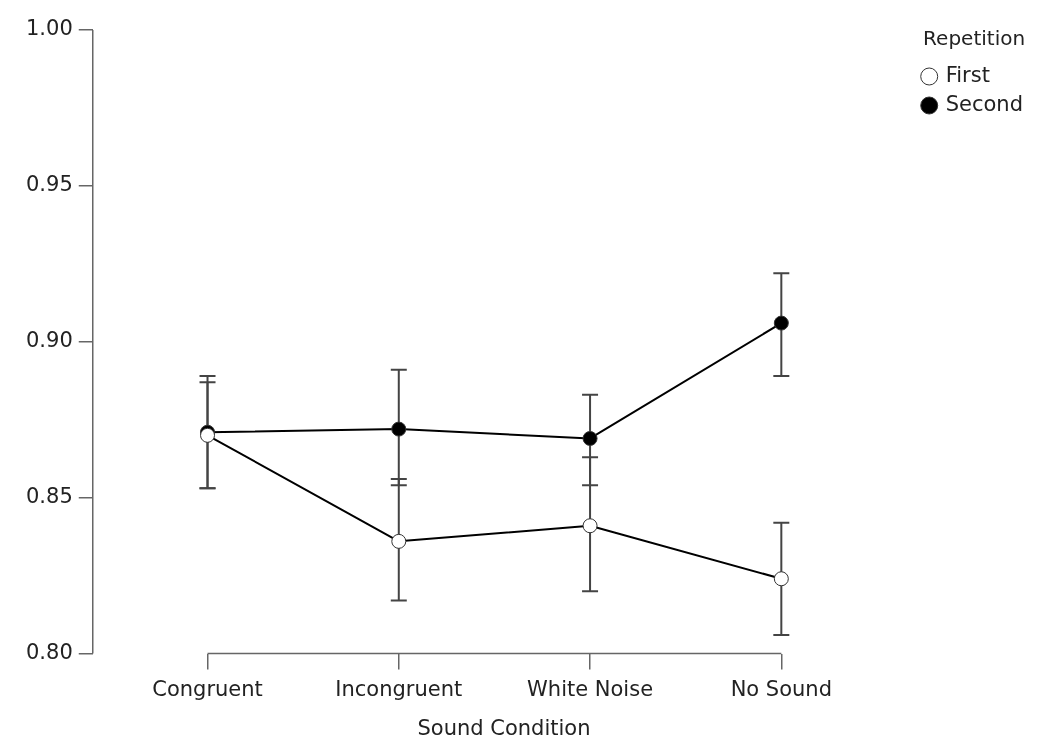  I want to click on legend-label: First, so click(967, 74).